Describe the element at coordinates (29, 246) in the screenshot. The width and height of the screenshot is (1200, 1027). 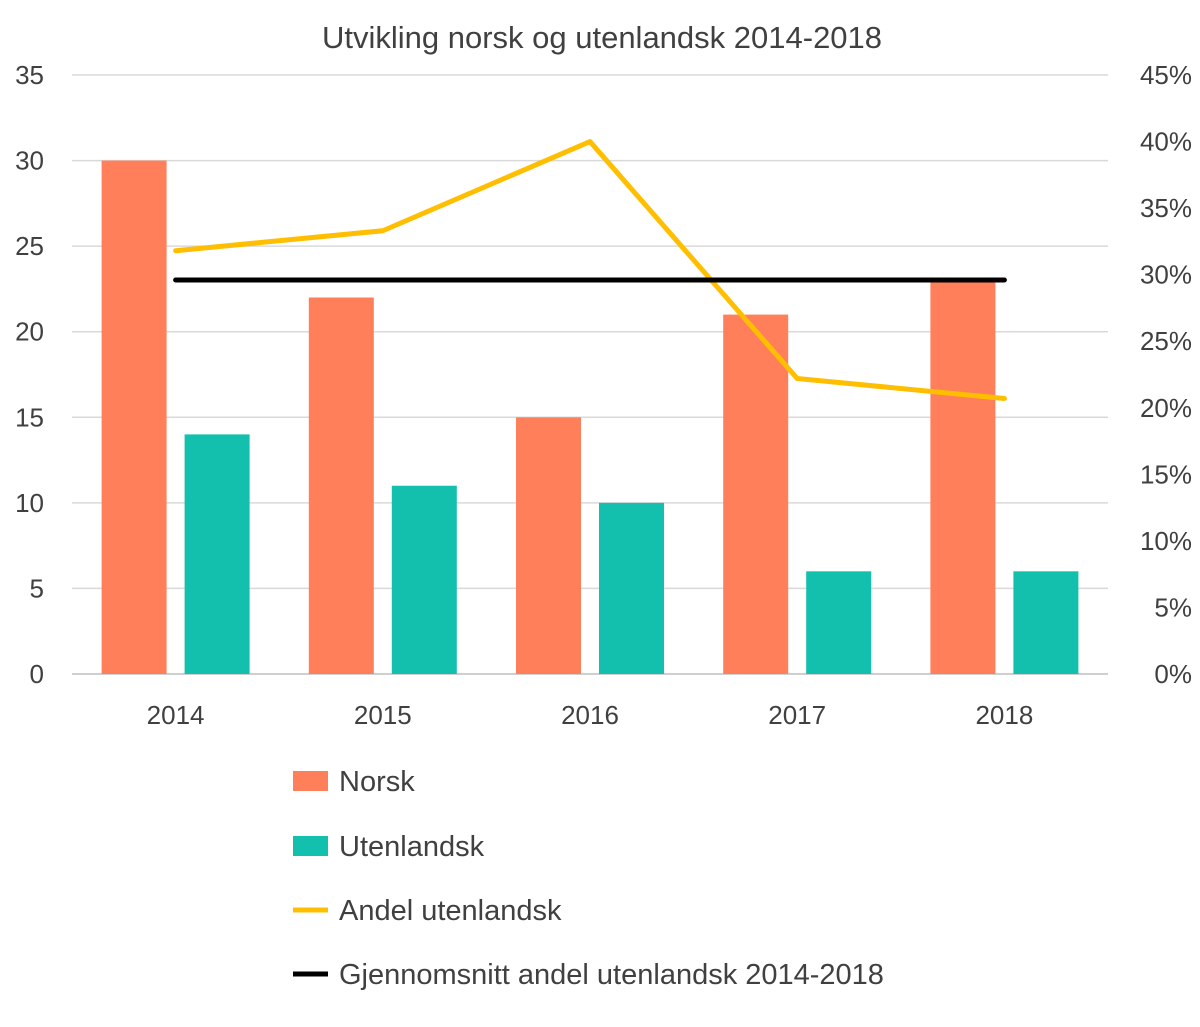
I see `left-tick-label: 25` at that location.